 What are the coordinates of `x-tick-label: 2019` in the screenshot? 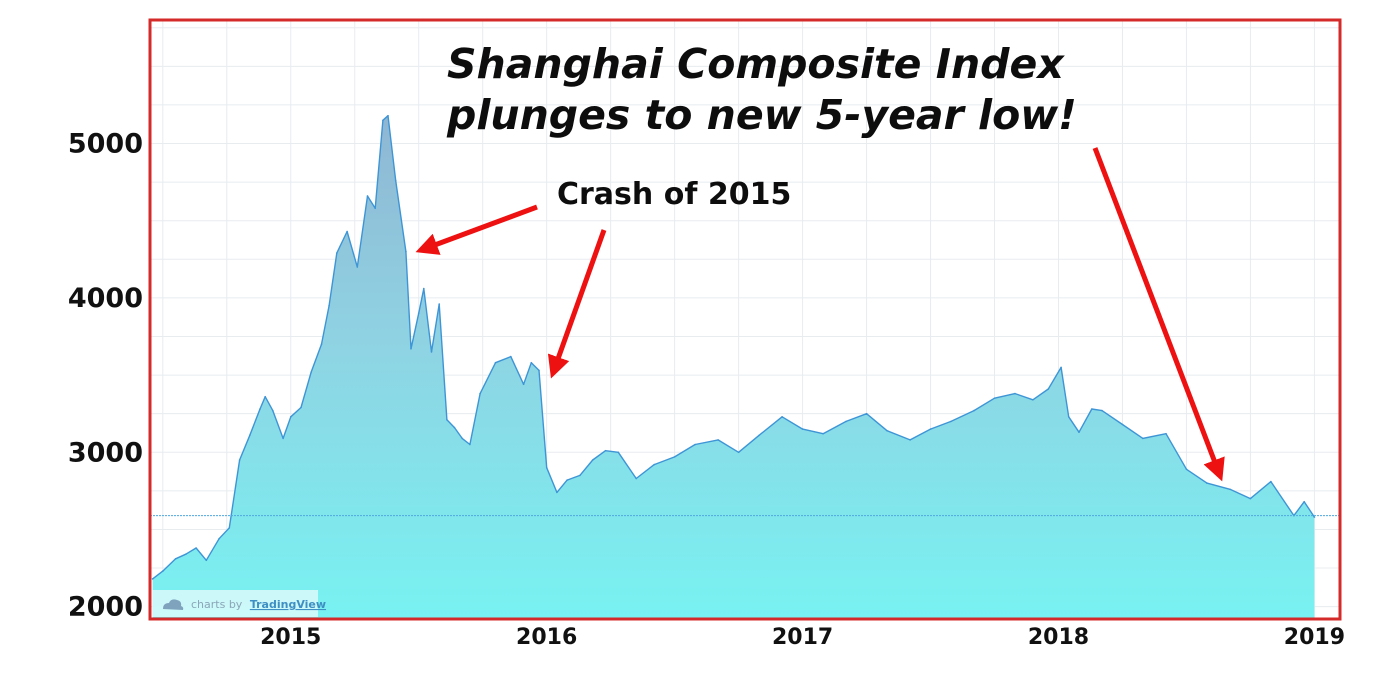 It's located at (1314, 637).